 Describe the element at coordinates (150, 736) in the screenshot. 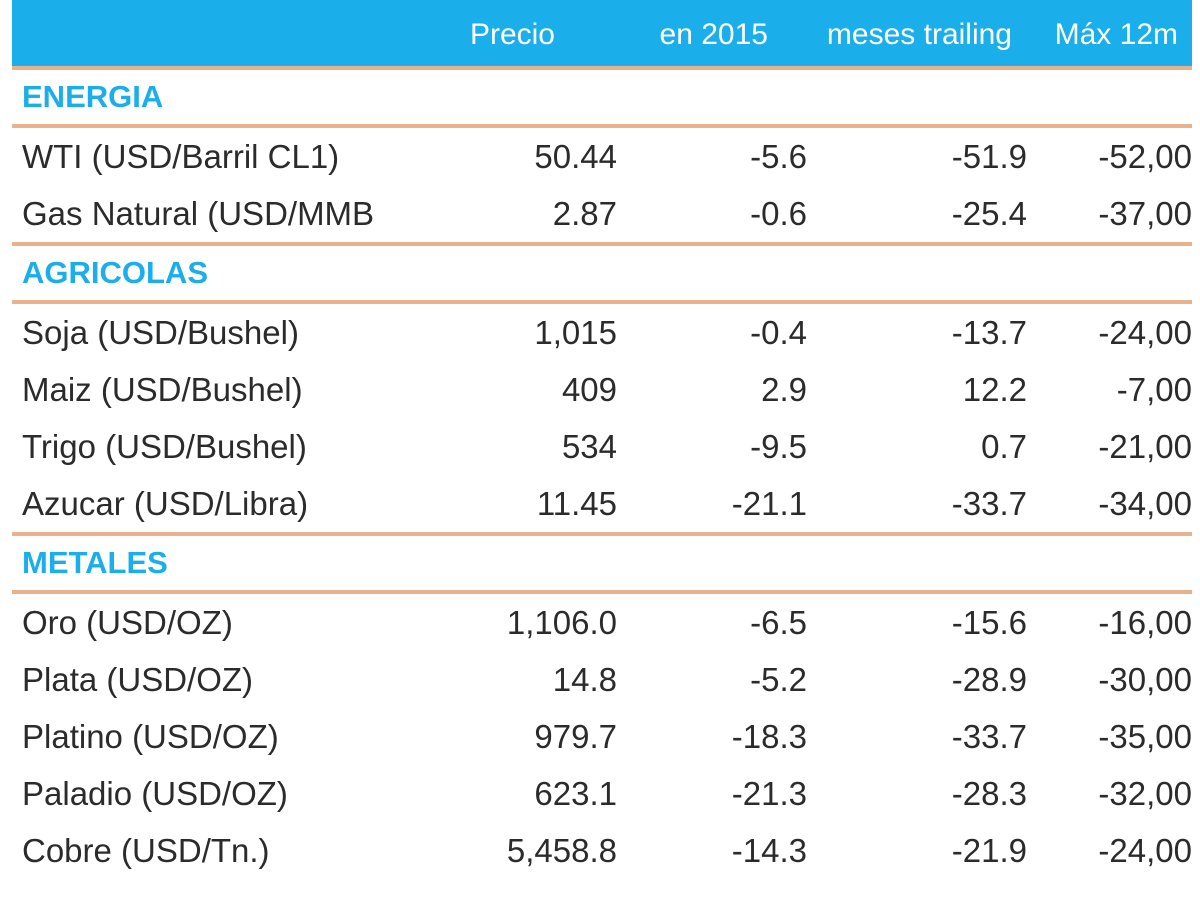

I see `commodity-label: Platino (USD/OZ)` at that location.